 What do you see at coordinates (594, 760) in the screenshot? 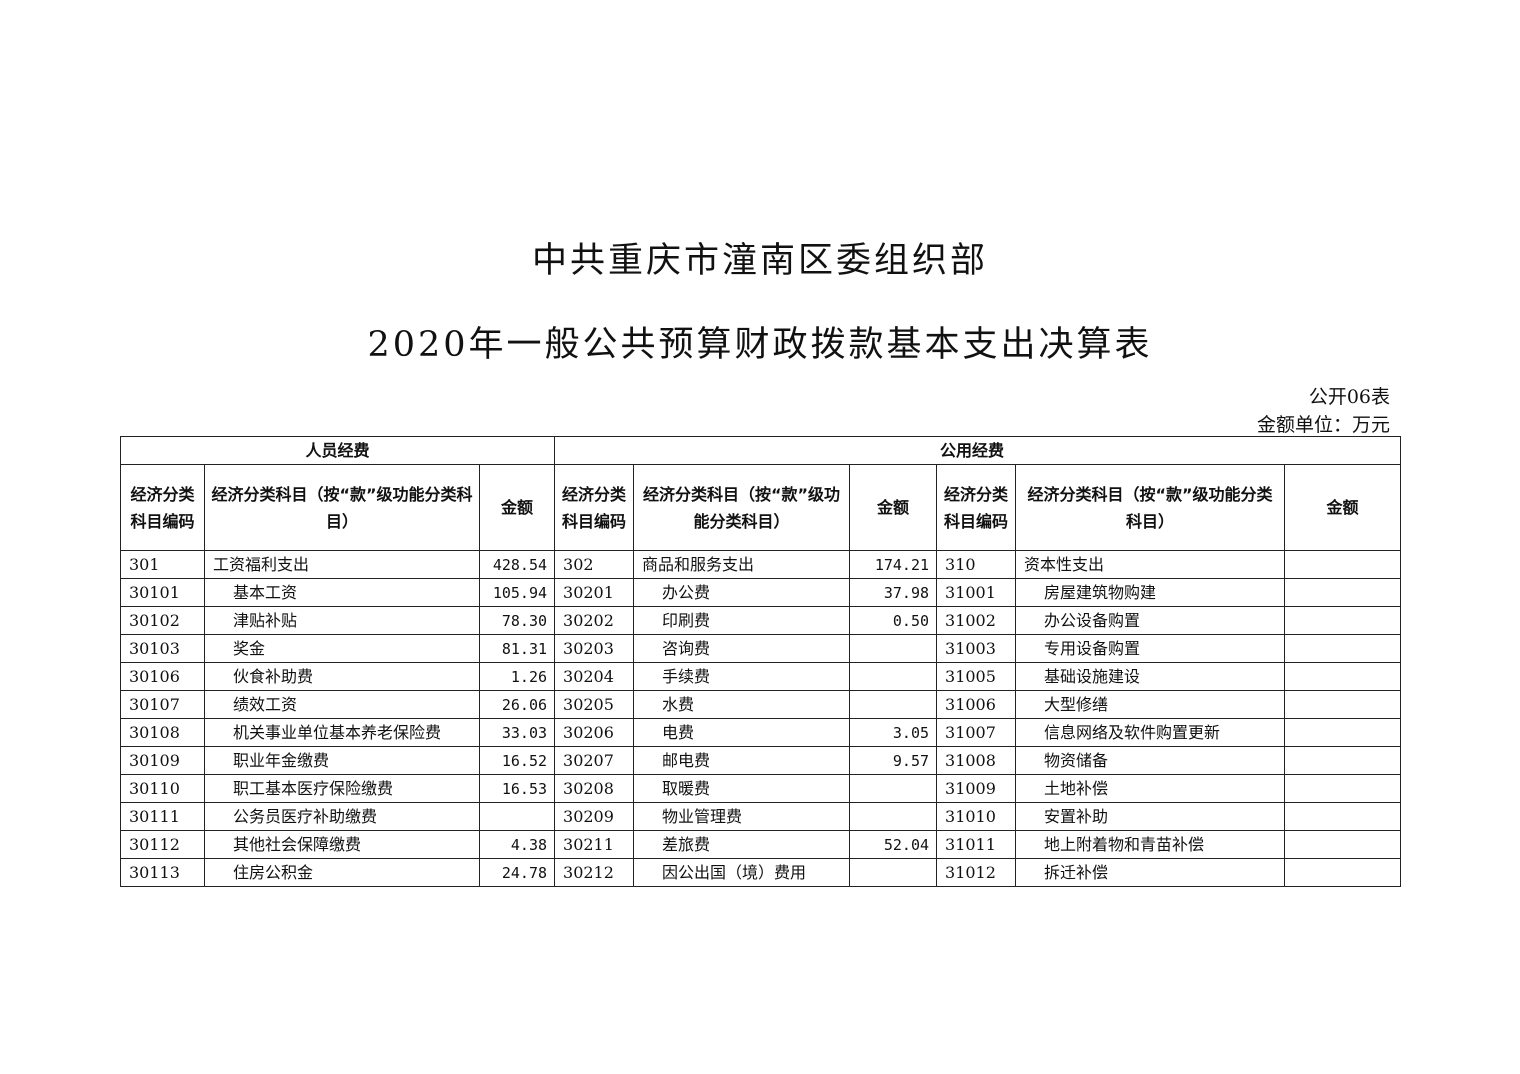
I see `cell-code: 30207` at bounding box center [594, 760].